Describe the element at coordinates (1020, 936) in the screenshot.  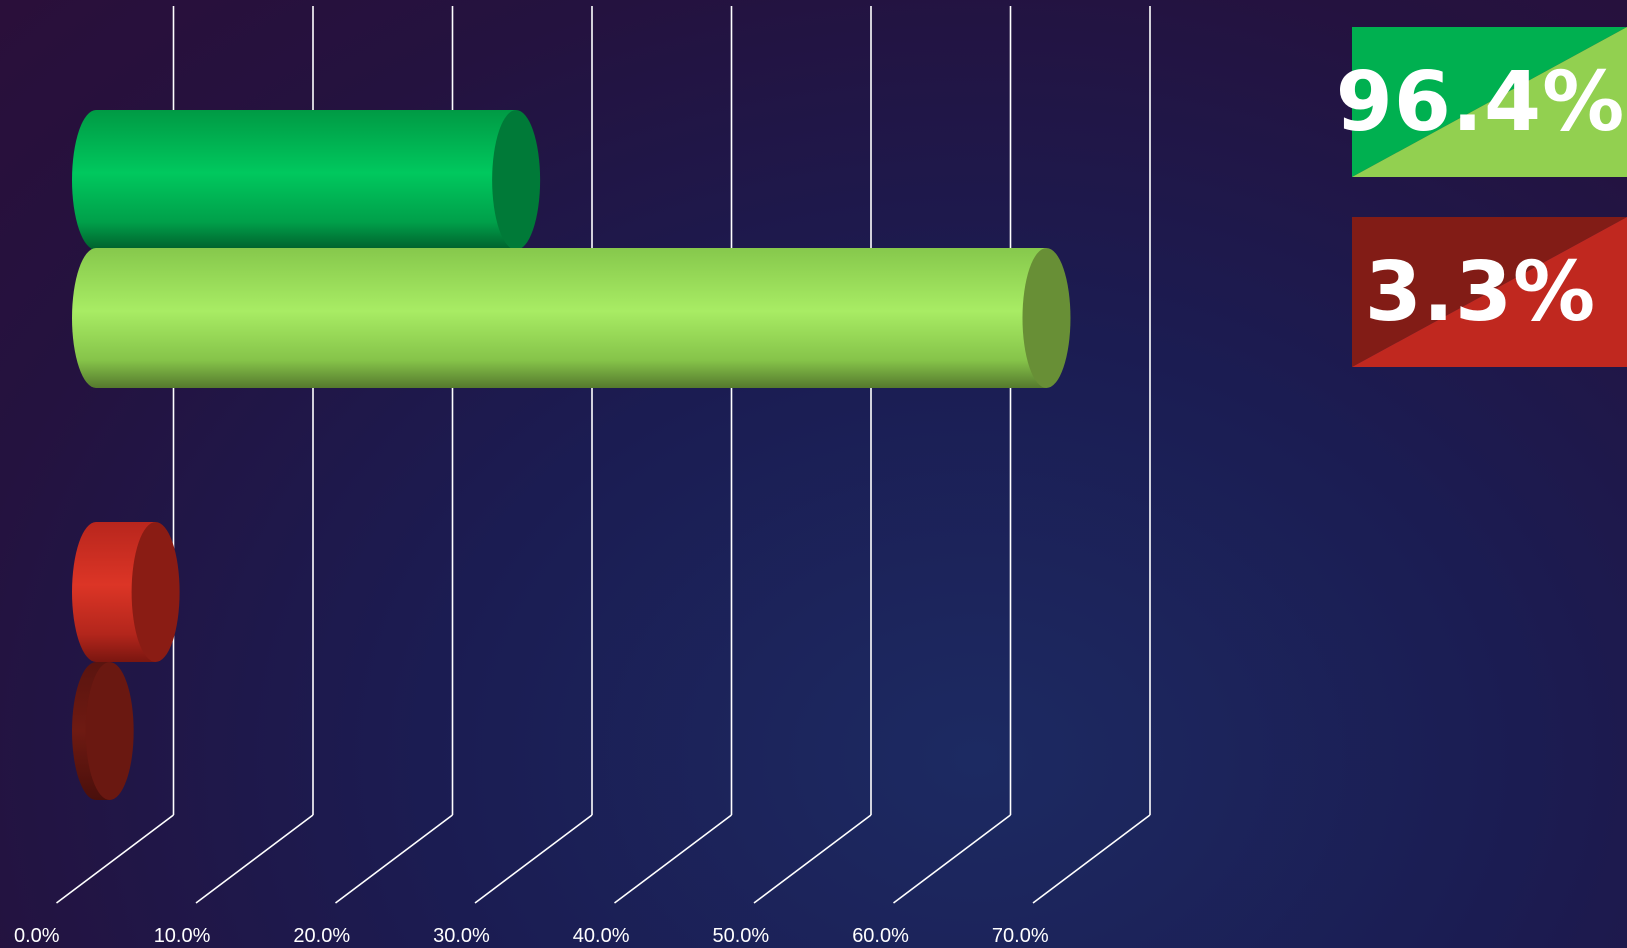
I see `x-tick-label: 70.0%` at that location.